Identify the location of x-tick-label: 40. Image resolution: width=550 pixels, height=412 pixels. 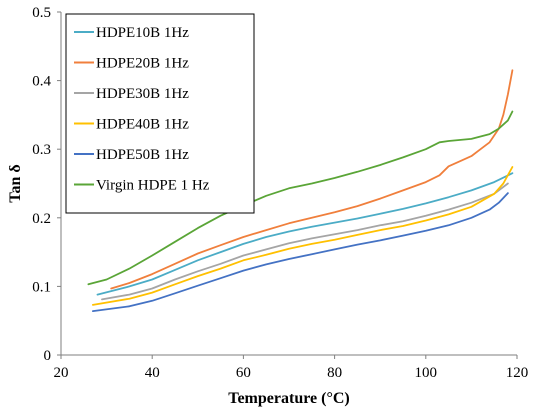
(152, 373).